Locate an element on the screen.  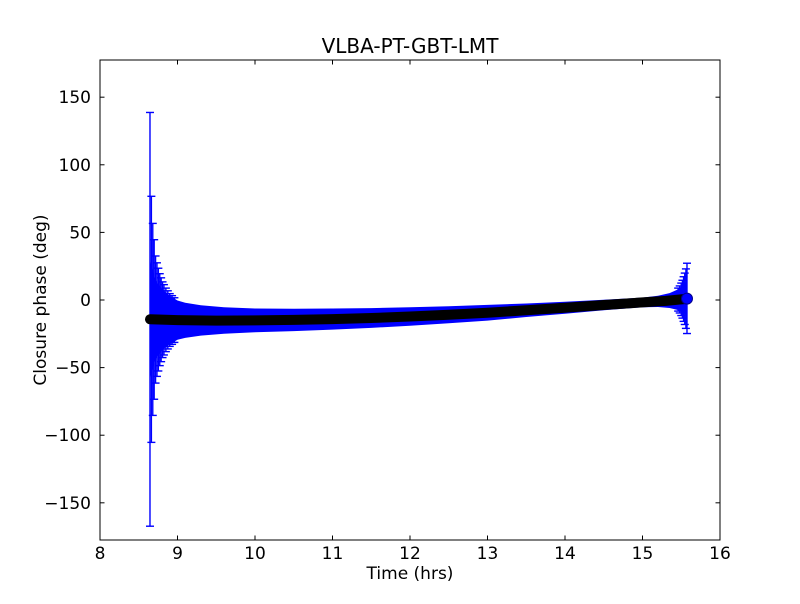
y-tick-label: 0 is located at coordinates (85, 301).